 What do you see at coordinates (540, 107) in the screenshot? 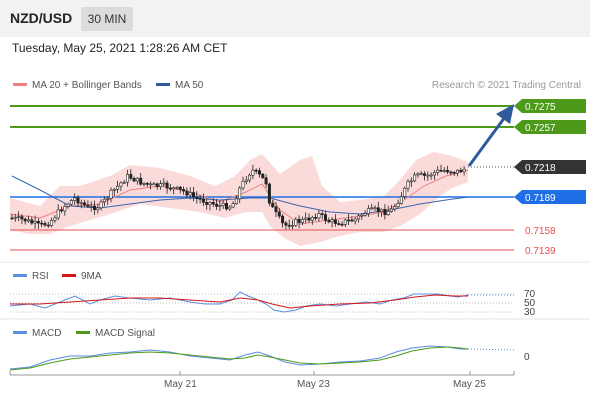
I see `target-label-1: 0.7275` at bounding box center [540, 107].